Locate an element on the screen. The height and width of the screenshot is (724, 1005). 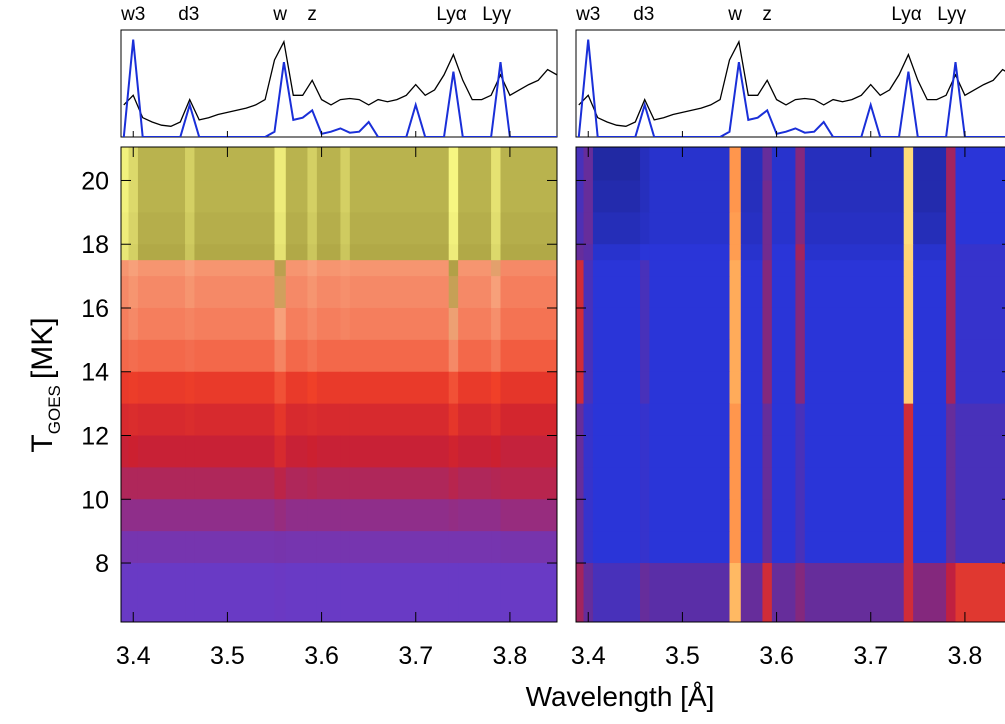
y-tick-label: 8 is located at coordinates (102, 564).